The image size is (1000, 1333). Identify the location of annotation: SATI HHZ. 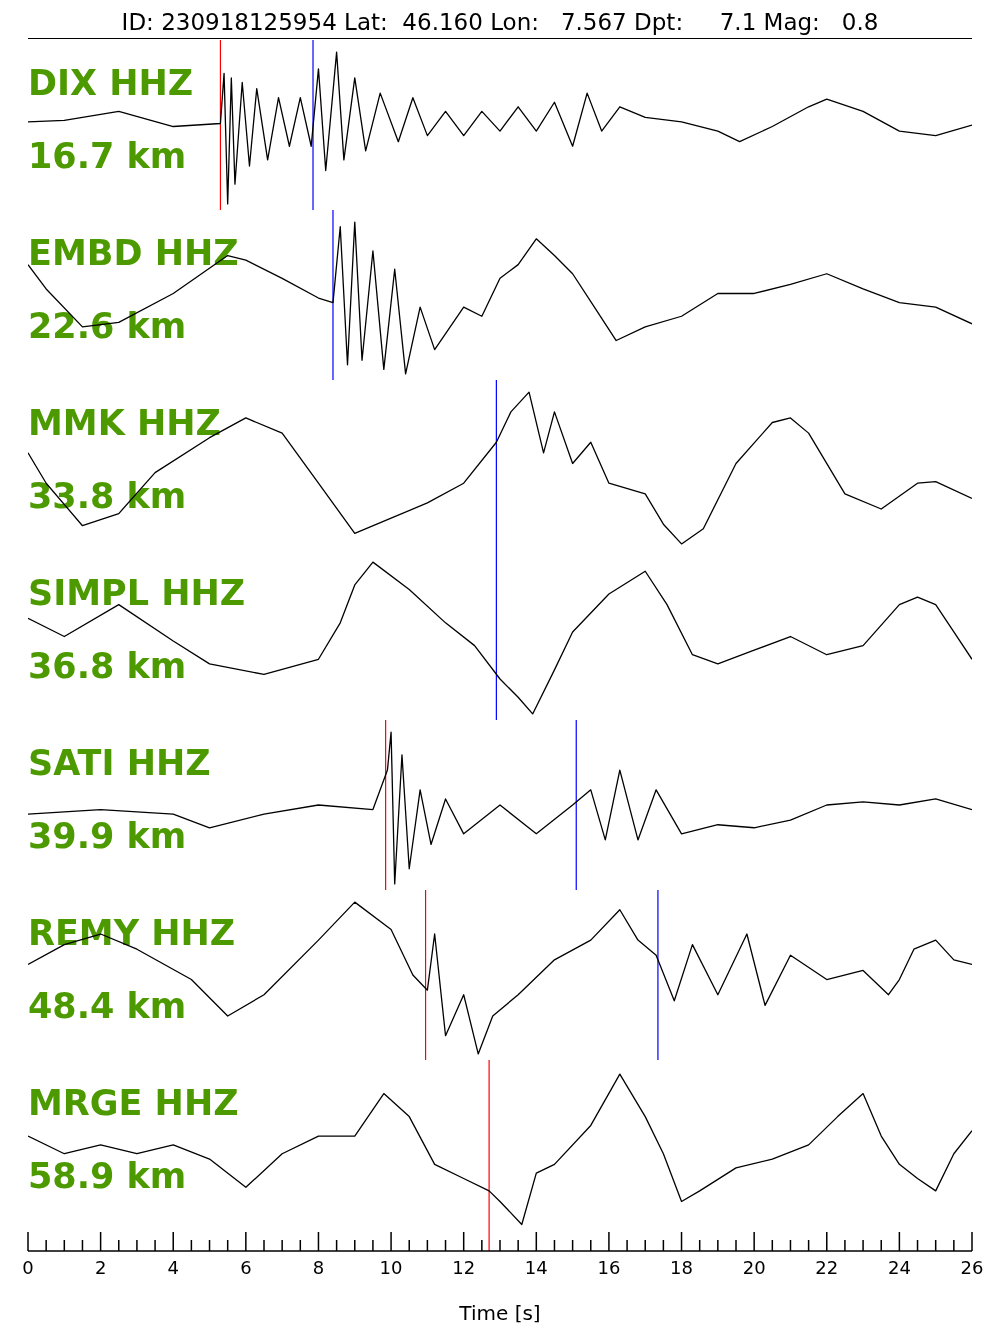
(119, 763).